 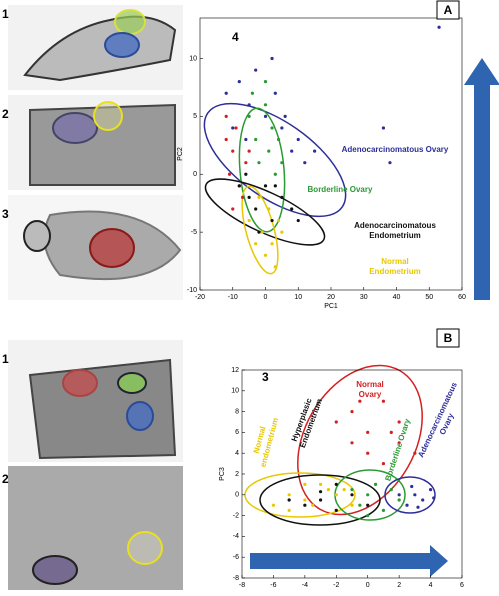 I want to click on y-axis-label: PC3, so click(x=222, y=474).